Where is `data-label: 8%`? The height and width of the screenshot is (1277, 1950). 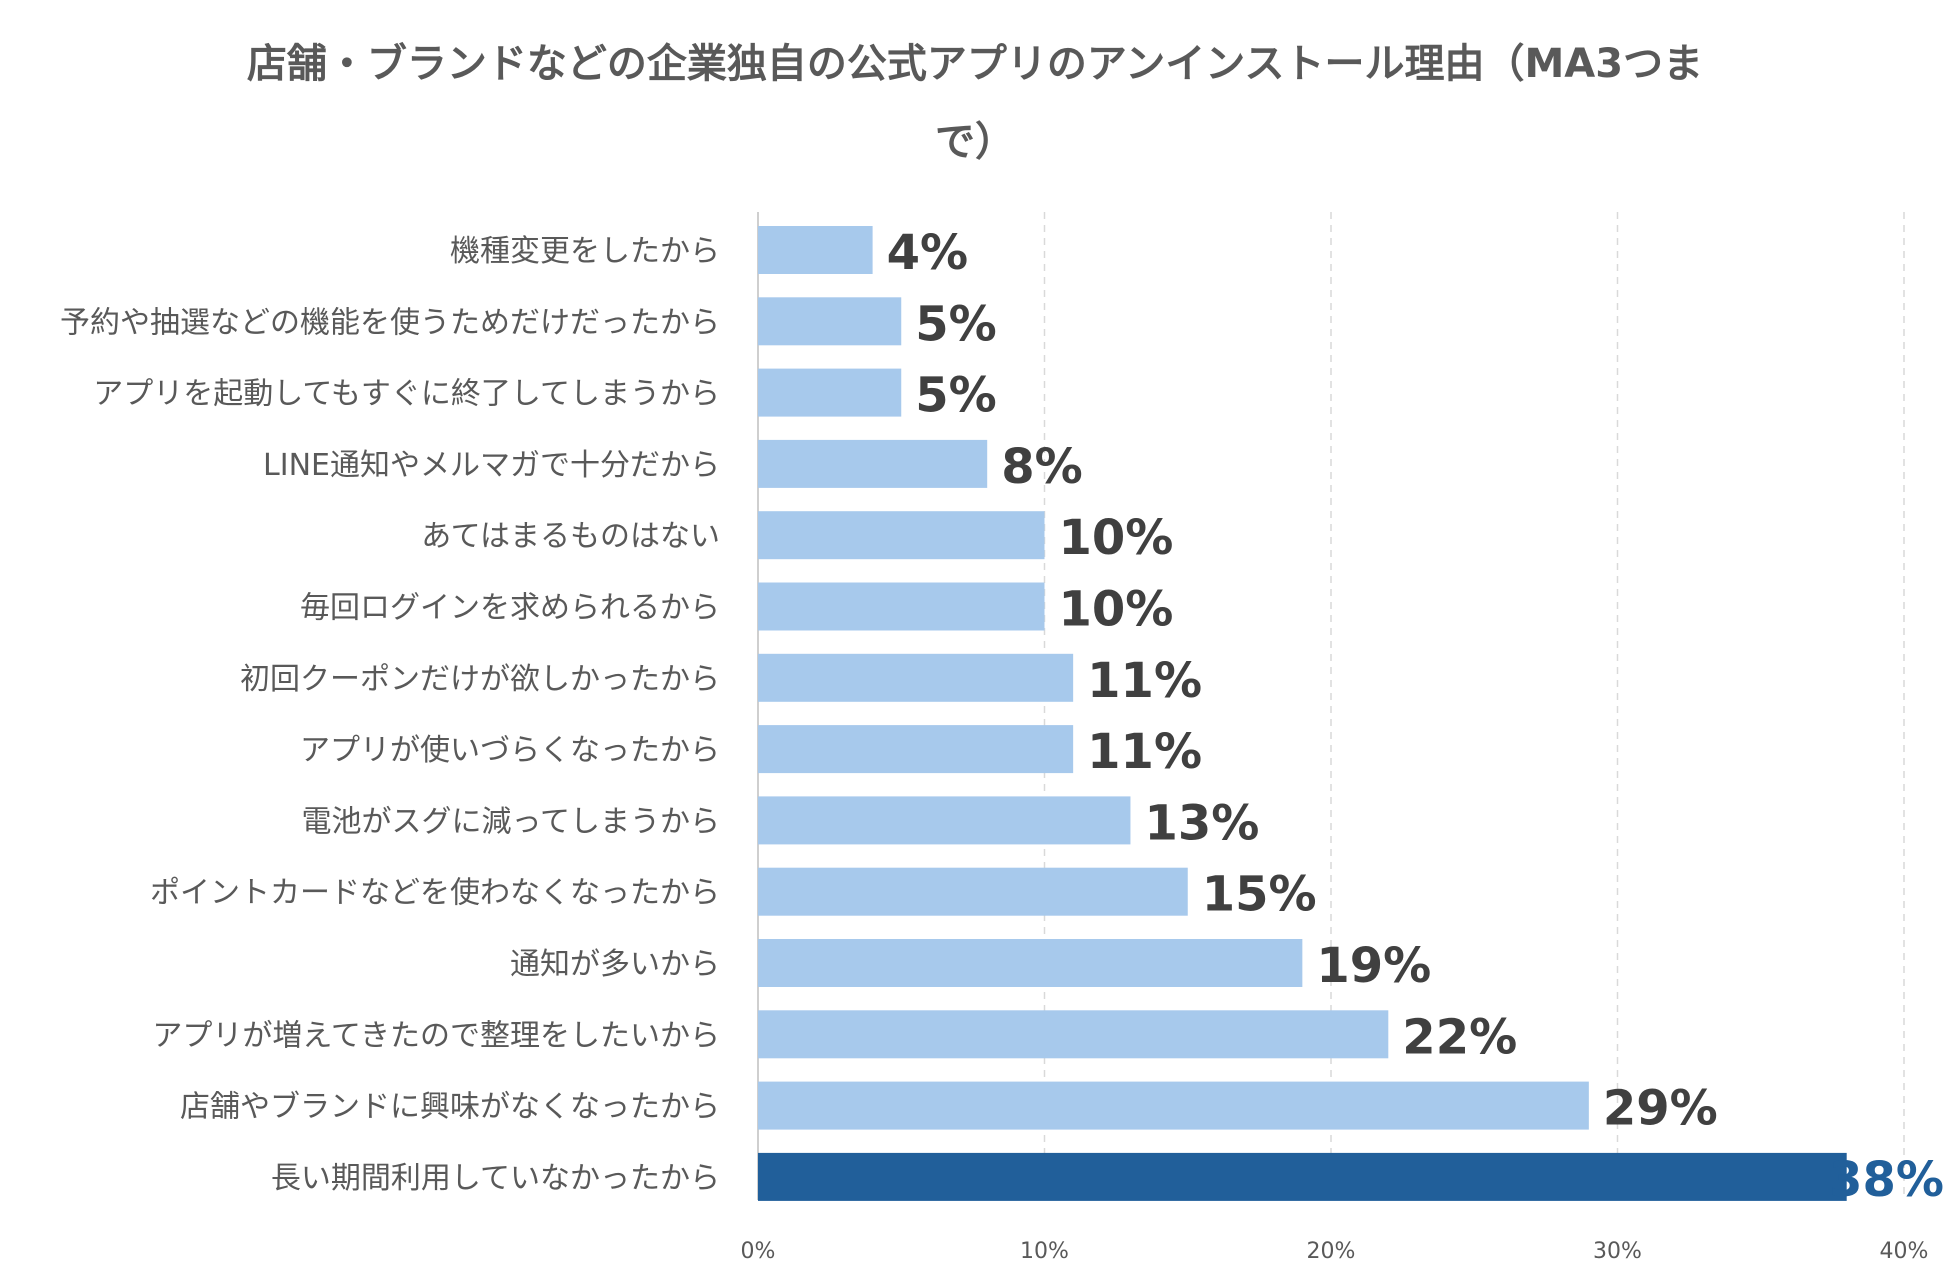 data-label: 8% is located at coordinates (1041, 467).